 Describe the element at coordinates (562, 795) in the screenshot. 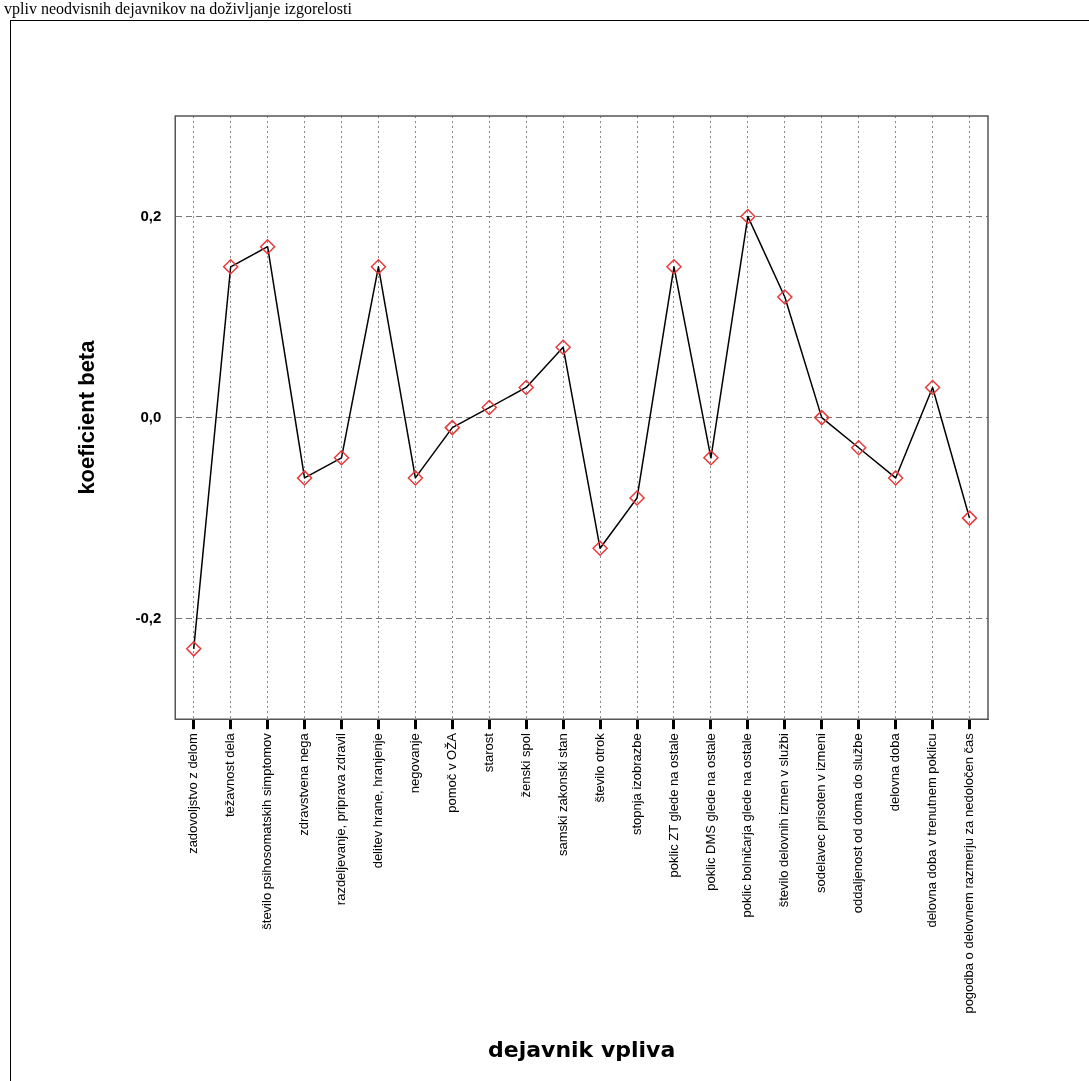

I see `x-tick-label: samski zakonski stan` at that location.